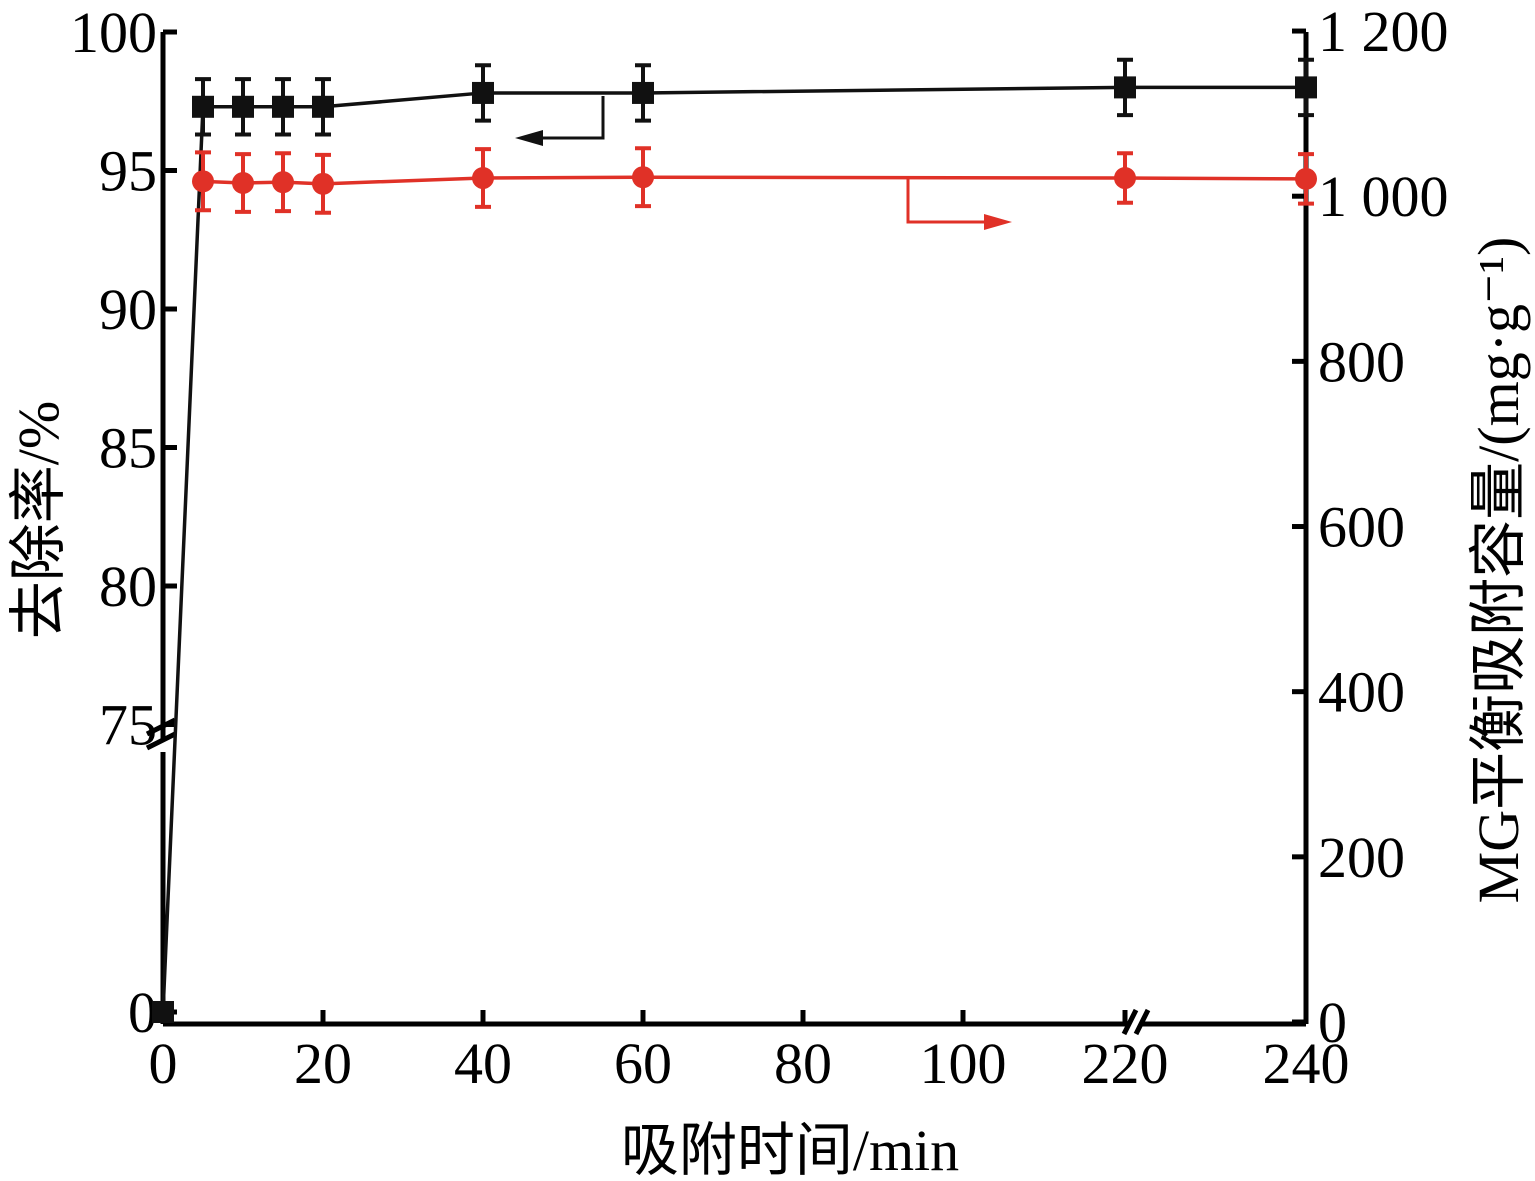 The height and width of the screenshot is (1181, 1535). What do you see at coordinates (1136, 1022) in the screenshot?
I see `x-axis-break-mark` at bounding box center [1136, 1022].